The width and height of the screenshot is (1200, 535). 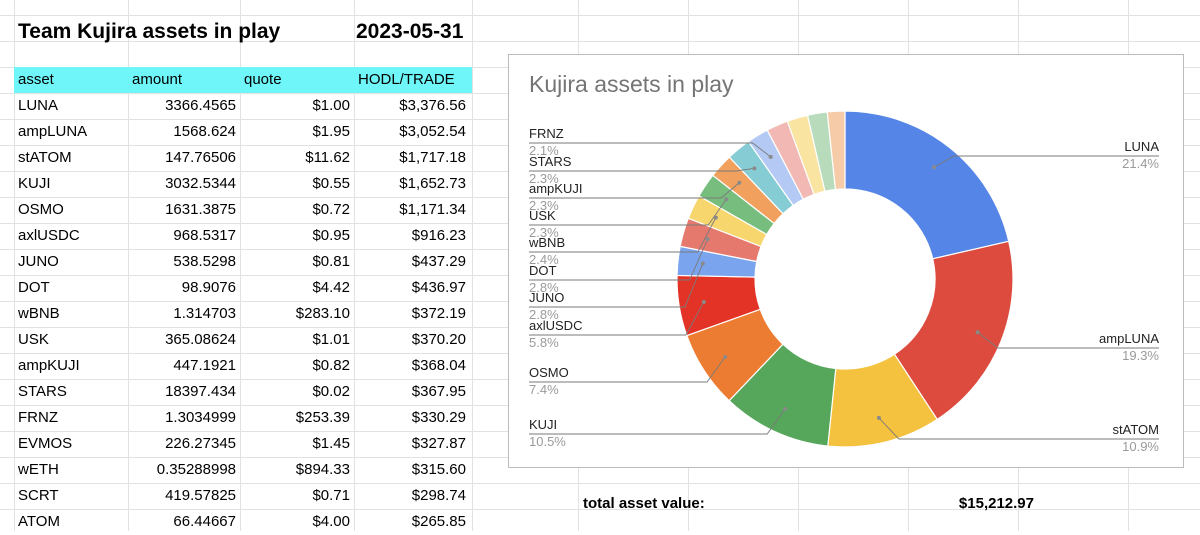 I want to click on data-label-name: FRNZ, so click(x=546, y=133).